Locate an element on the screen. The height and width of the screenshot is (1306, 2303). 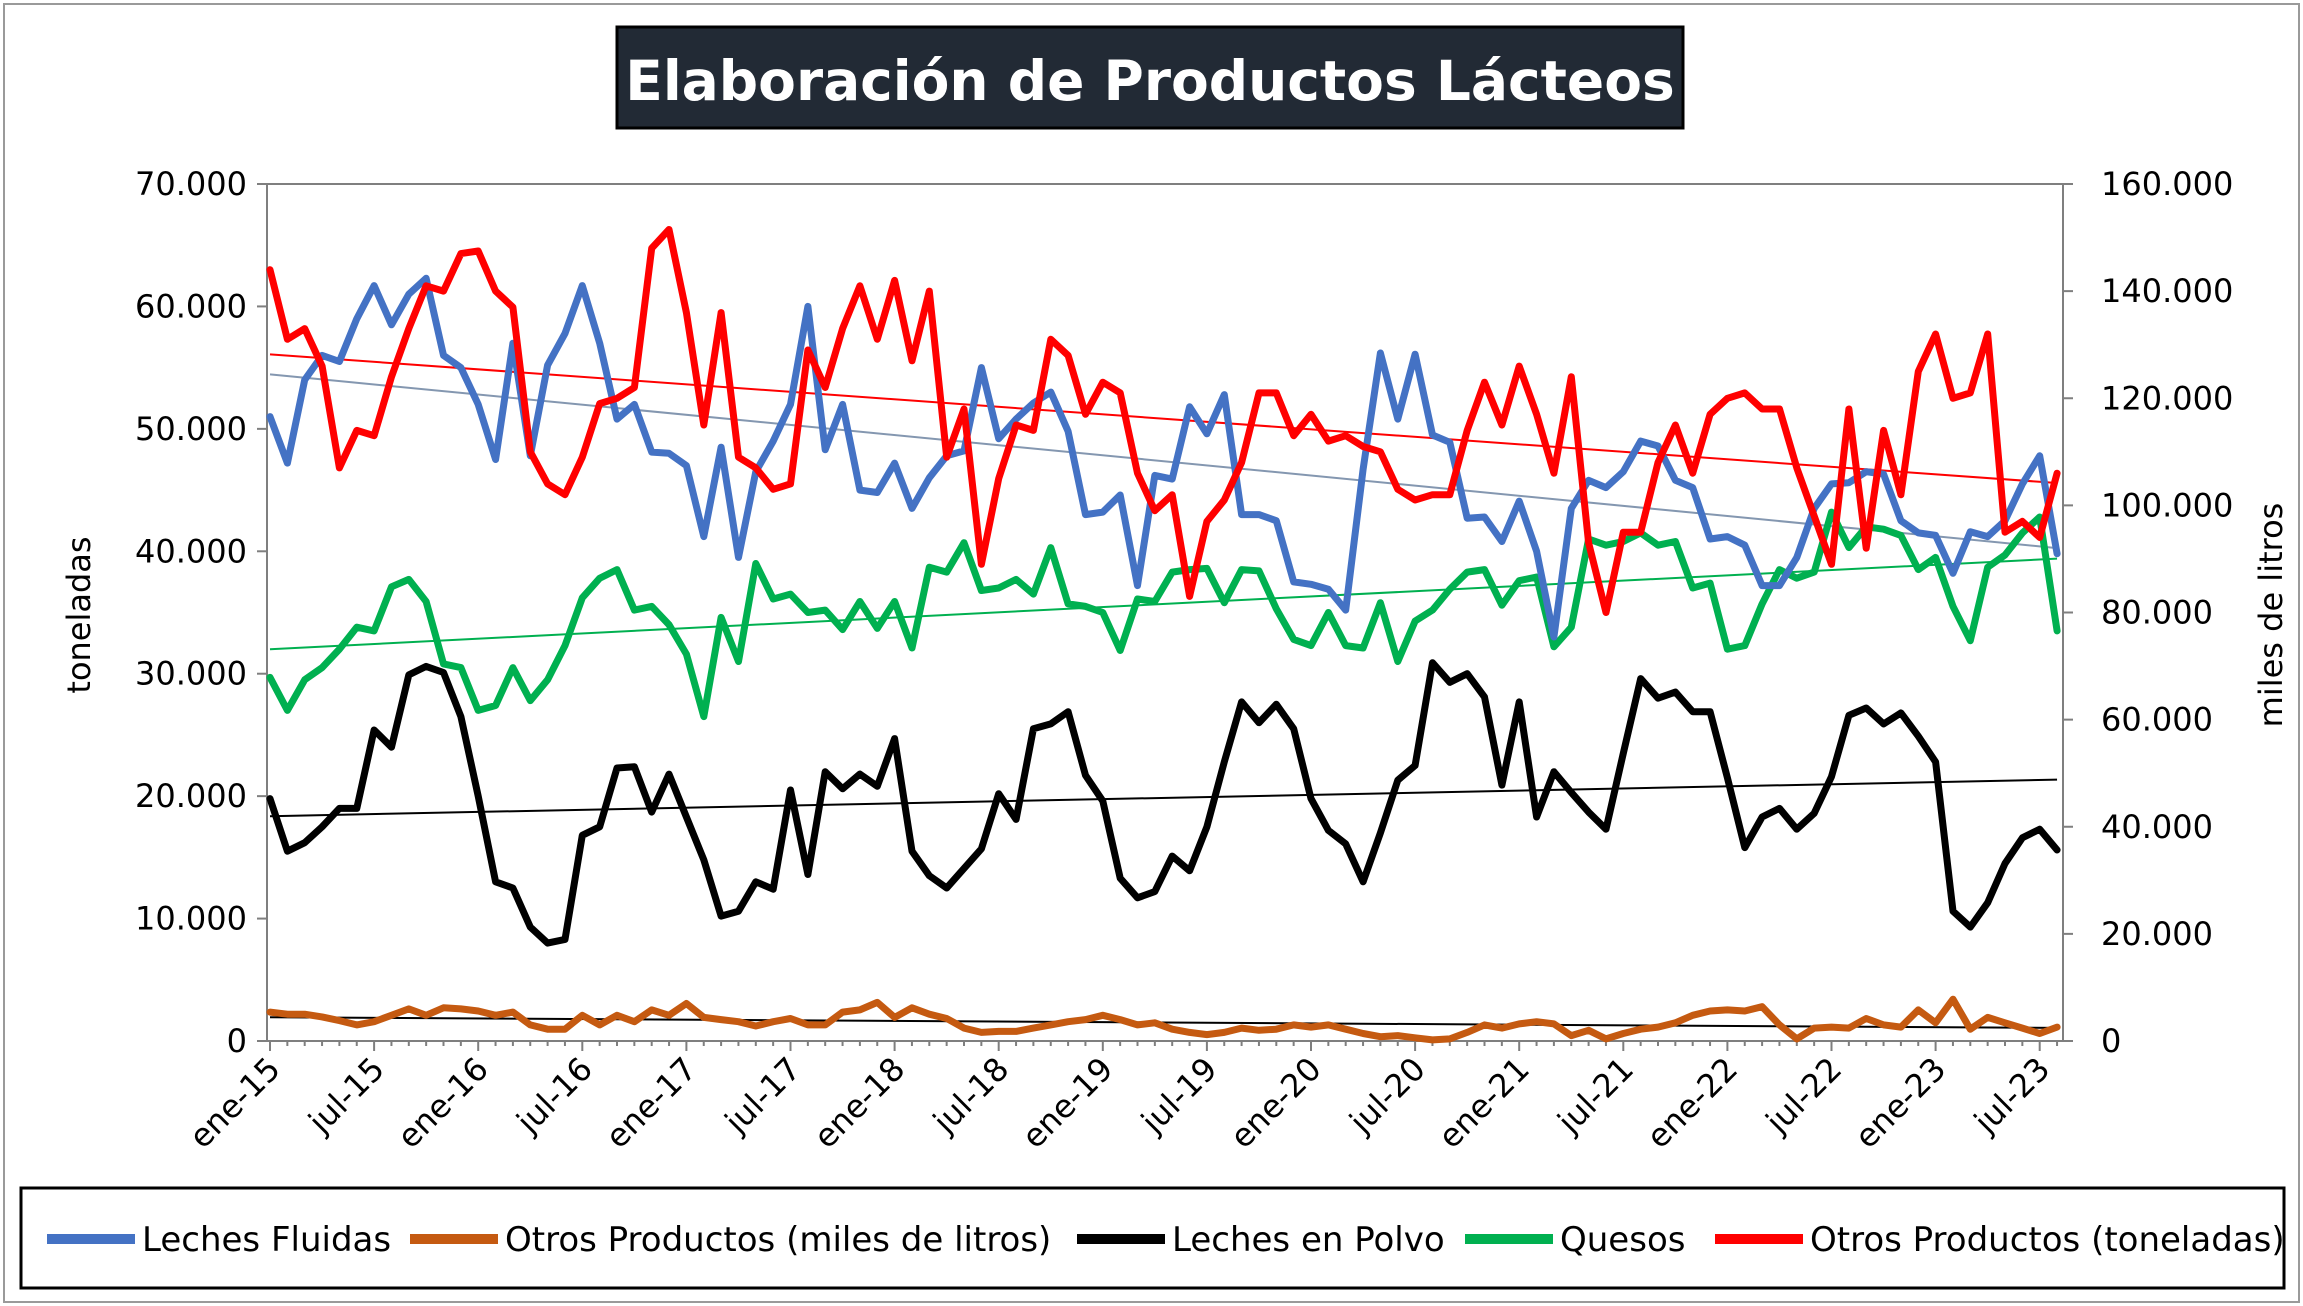
title-box: Elaboración de Productos Lácteos is located at coordinates (1150, 77).